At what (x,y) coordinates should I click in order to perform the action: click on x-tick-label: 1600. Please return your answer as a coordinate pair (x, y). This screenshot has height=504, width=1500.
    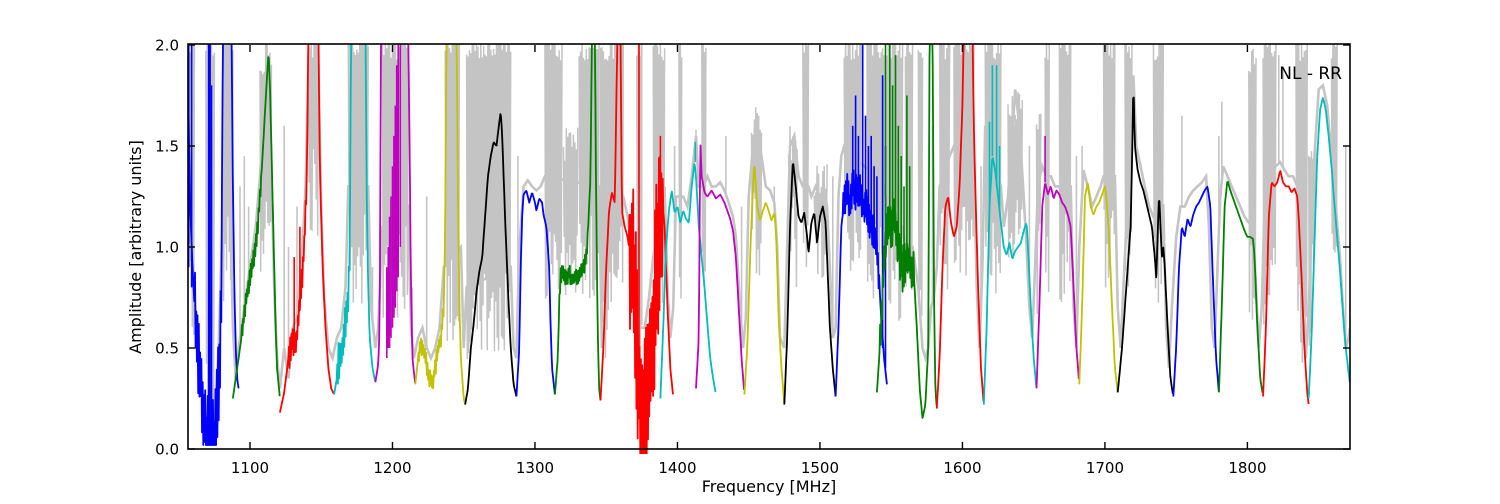
    Looking at the image, I should click on (962, 468).